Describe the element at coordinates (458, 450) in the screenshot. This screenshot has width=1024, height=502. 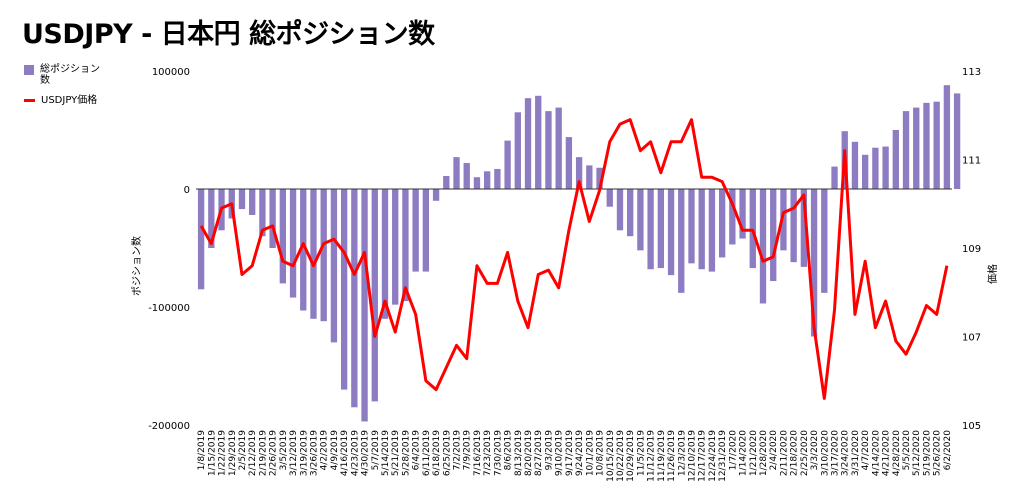
I see `x-tick-label: 7/2/2019` at that location.